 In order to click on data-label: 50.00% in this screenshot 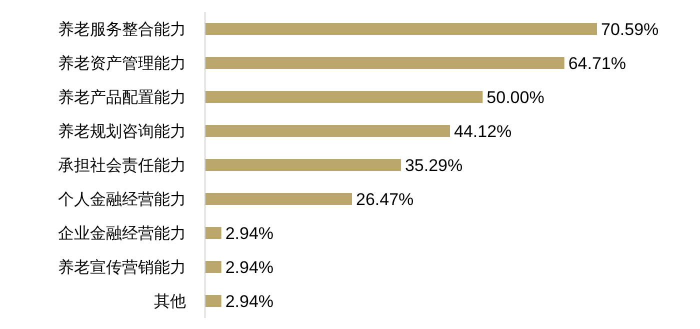, I will do `click(515, 97)`.